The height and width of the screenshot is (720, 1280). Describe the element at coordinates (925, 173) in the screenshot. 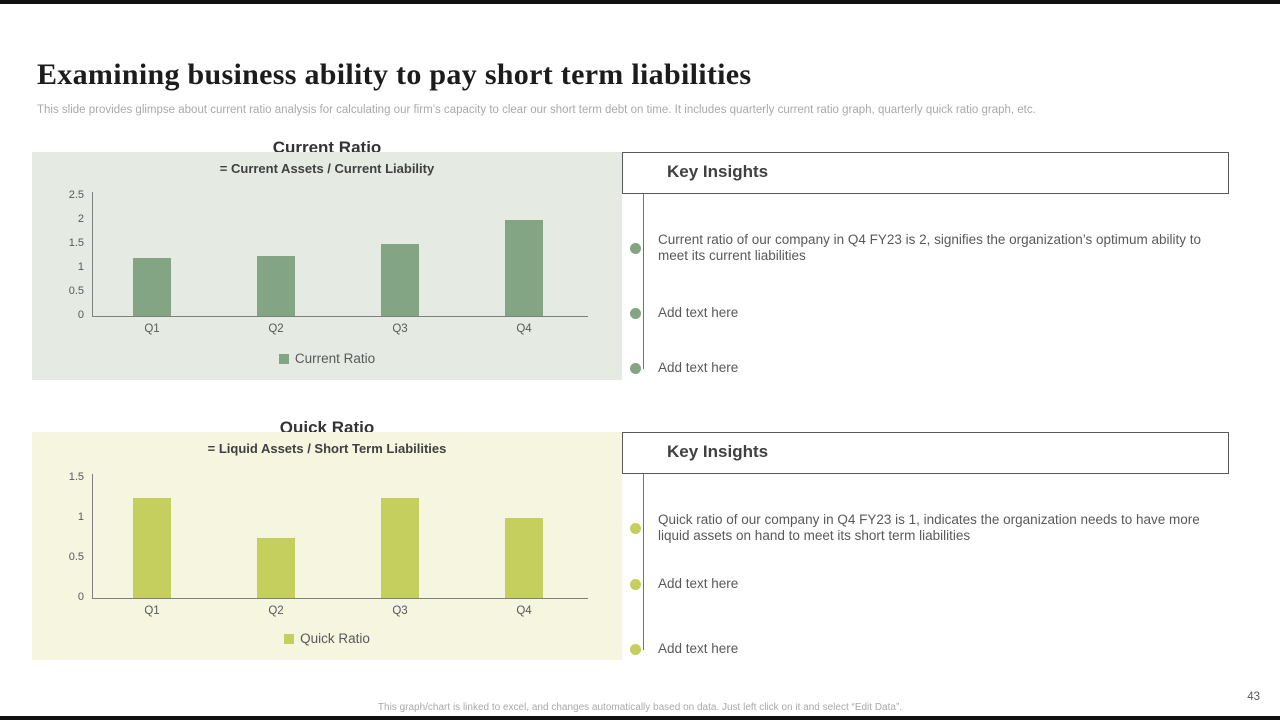

I see `key-insights-1-box: Key Insights` at that location.